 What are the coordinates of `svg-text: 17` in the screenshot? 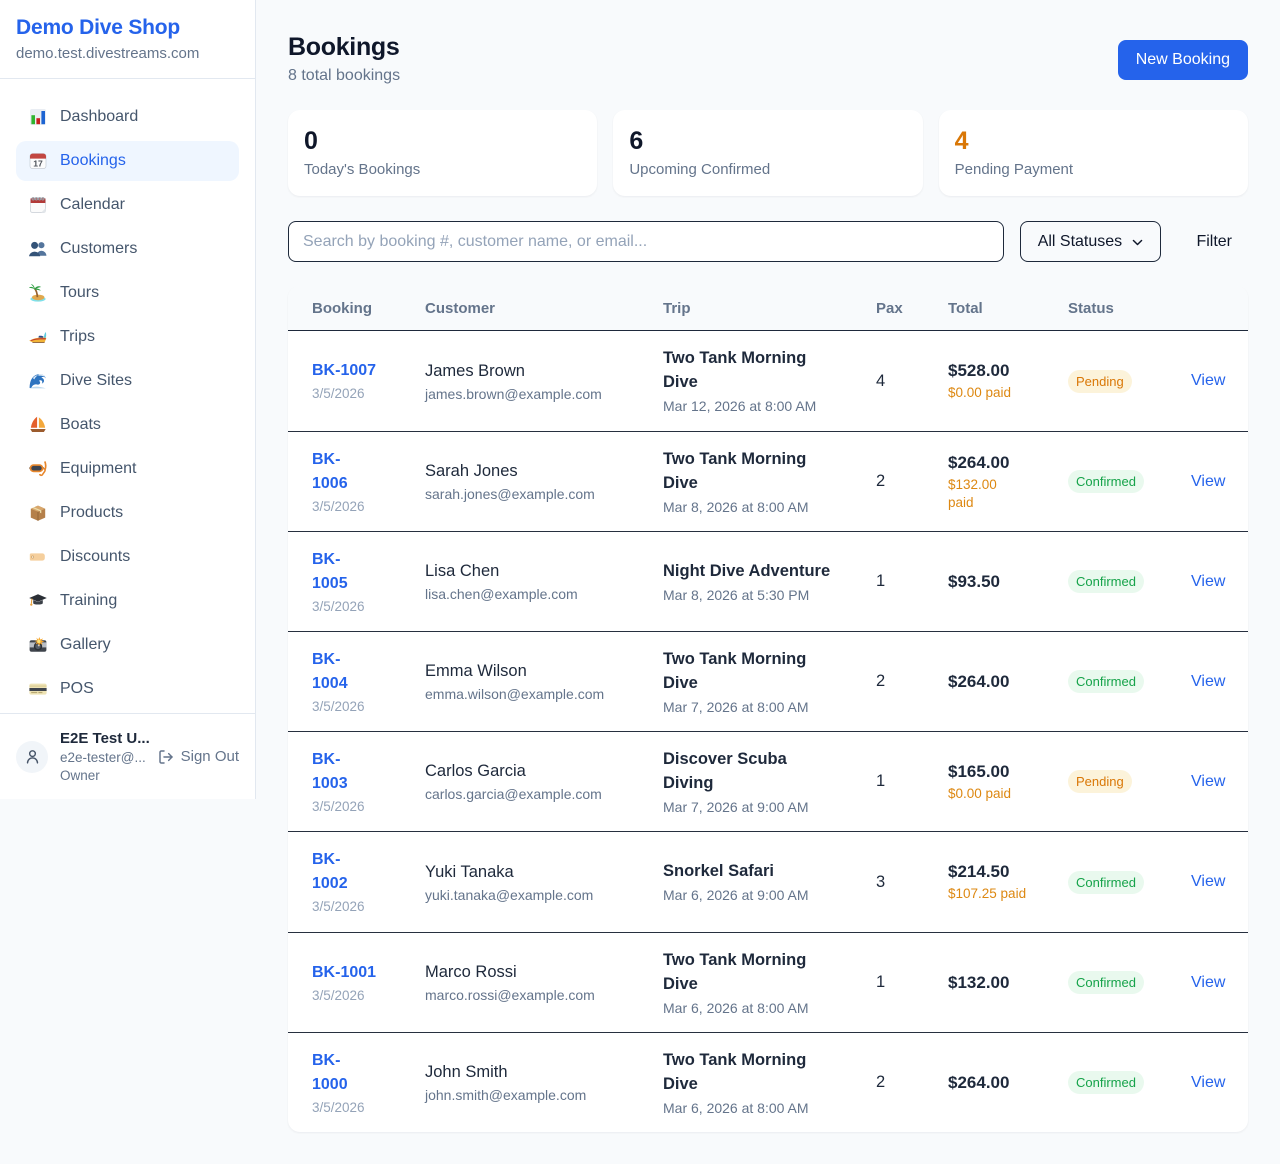 It's located at (38, 164).